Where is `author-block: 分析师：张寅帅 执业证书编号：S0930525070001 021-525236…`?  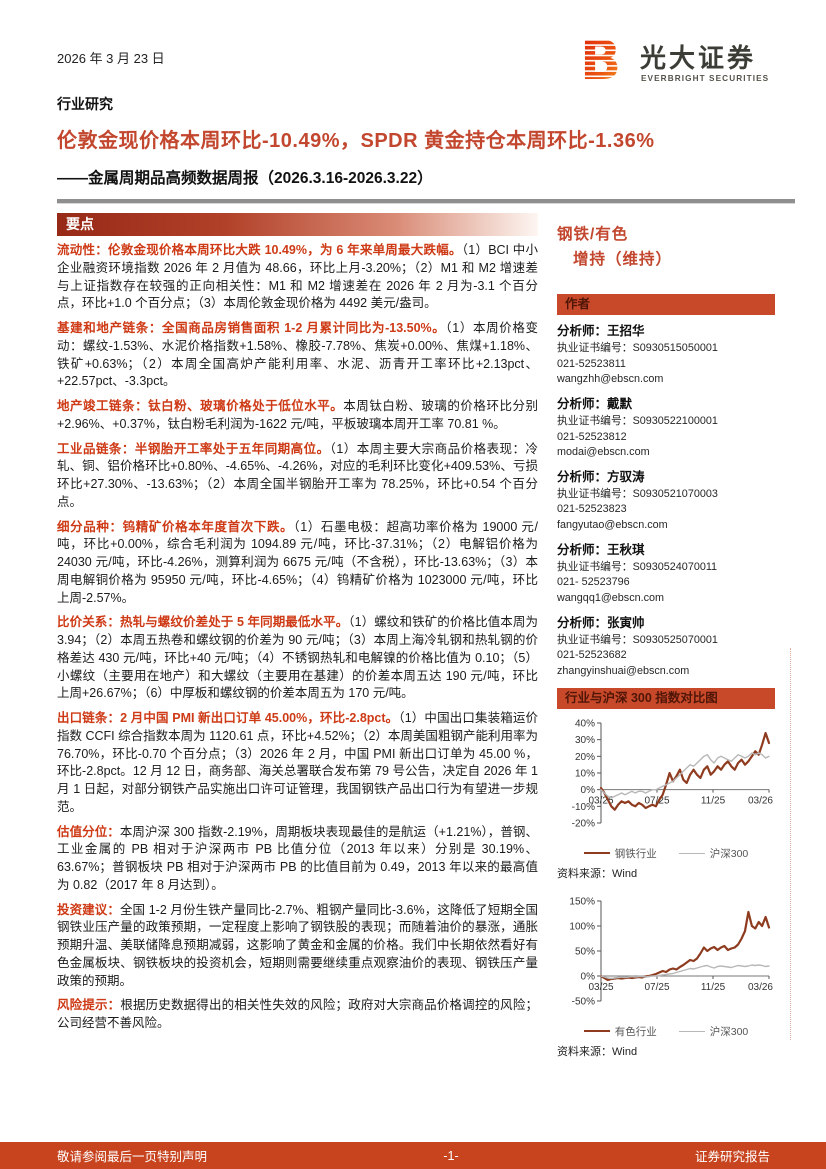 author-block: 分析师：张寅帅 执业证书编号：S0930525070001 021-525236… is located at coordinates (666, 646).